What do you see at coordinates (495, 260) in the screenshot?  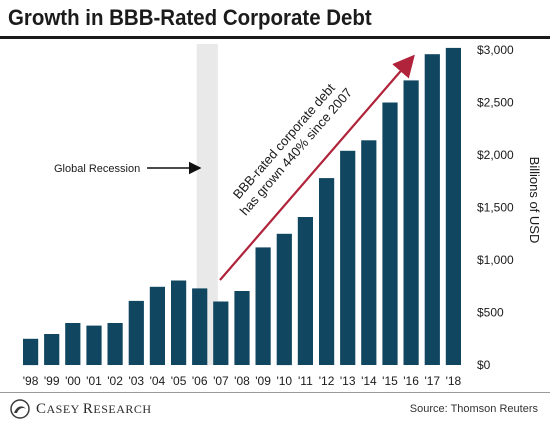 I see `y-tick-label: $1,000` at bounding box center [495, 260].